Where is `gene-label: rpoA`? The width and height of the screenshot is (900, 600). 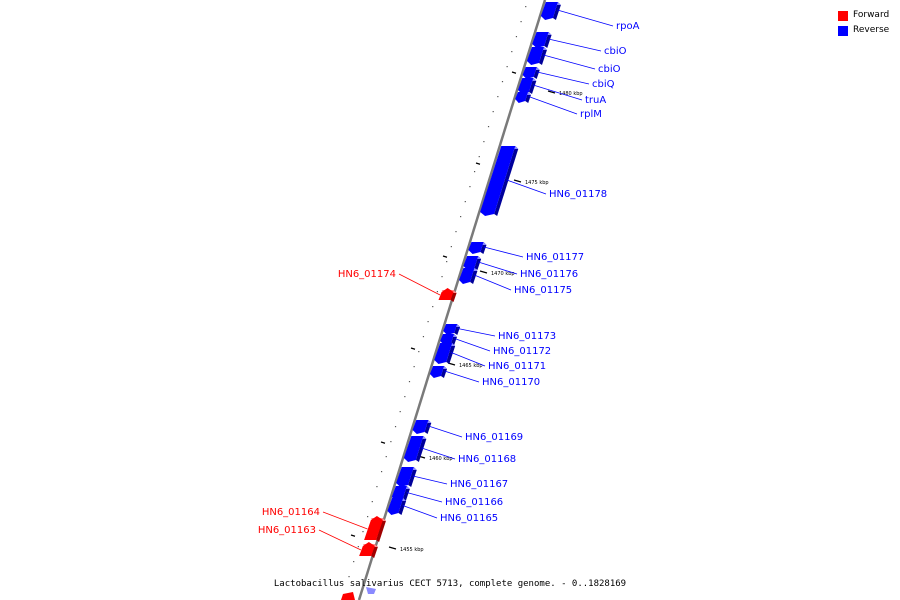
gene-label: rpoA is located at coordinates (628, 26).